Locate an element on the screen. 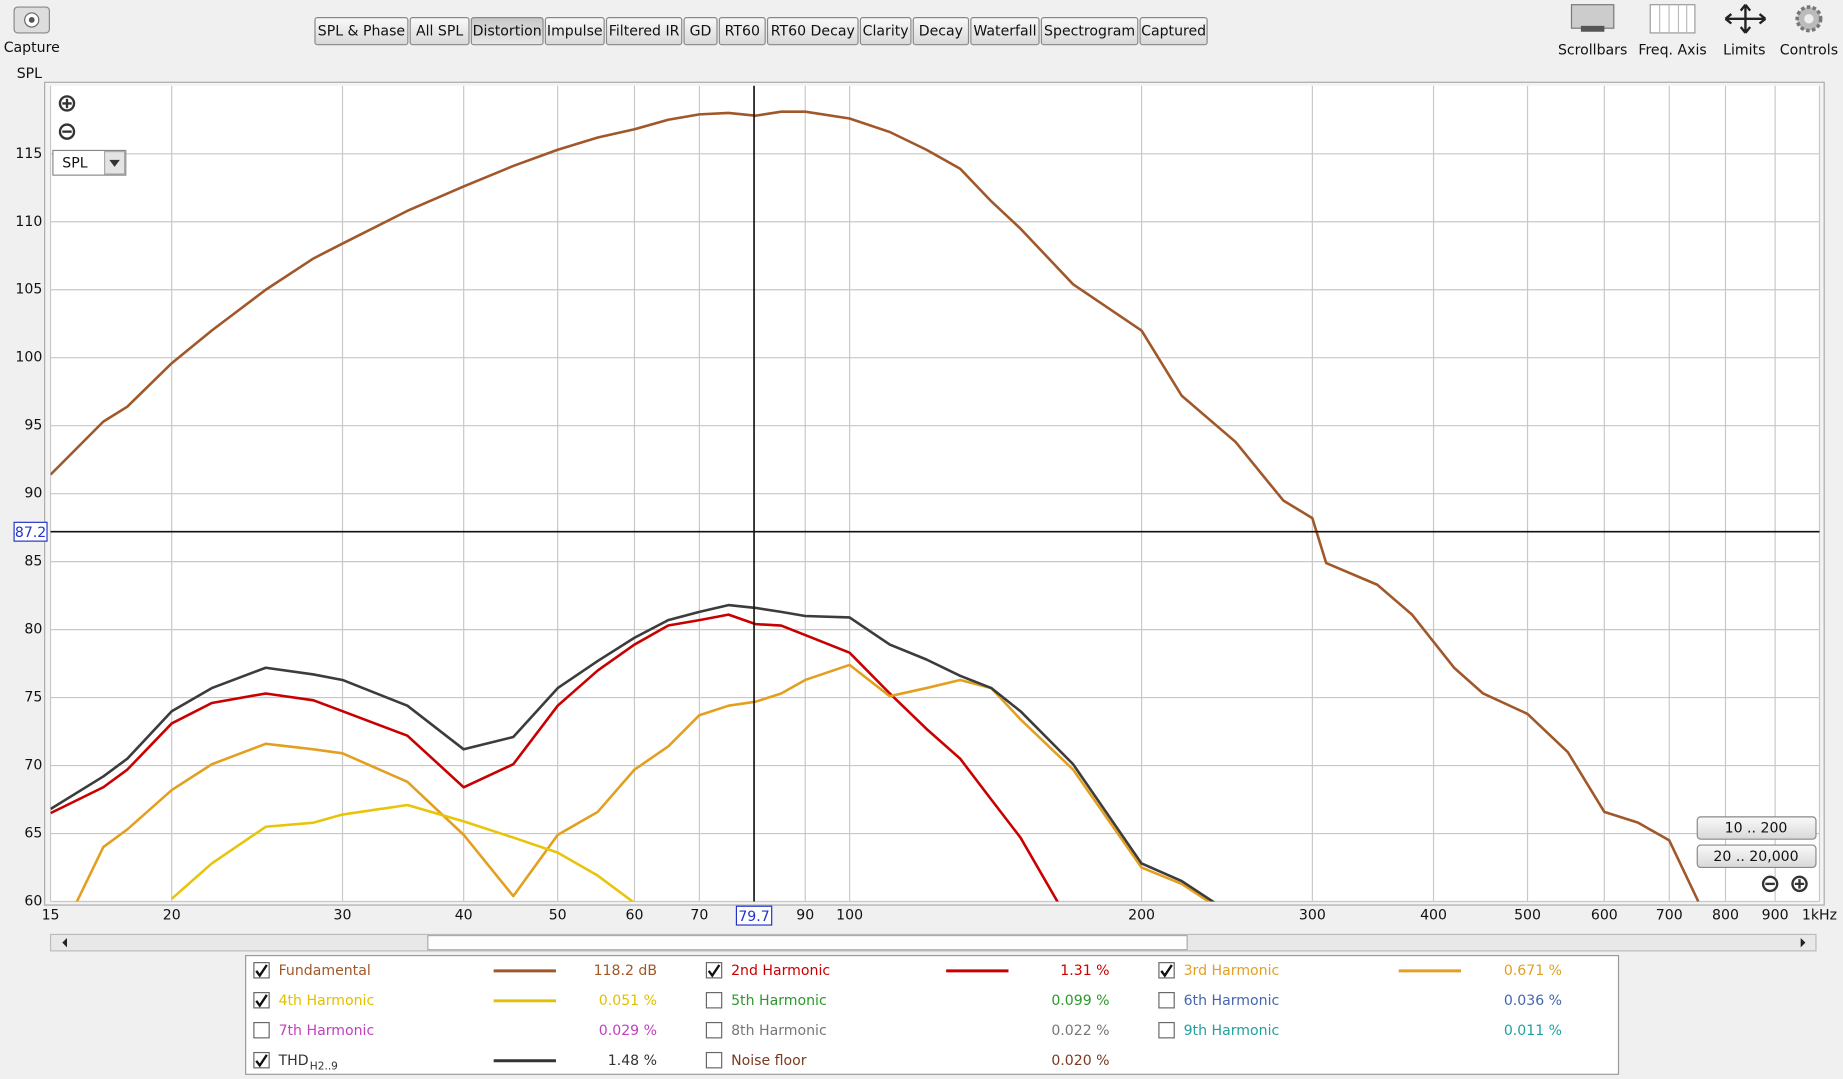 This screenshot has width=1843, height=1079. tool-label: Controls is located at coordinates (1809, 51).